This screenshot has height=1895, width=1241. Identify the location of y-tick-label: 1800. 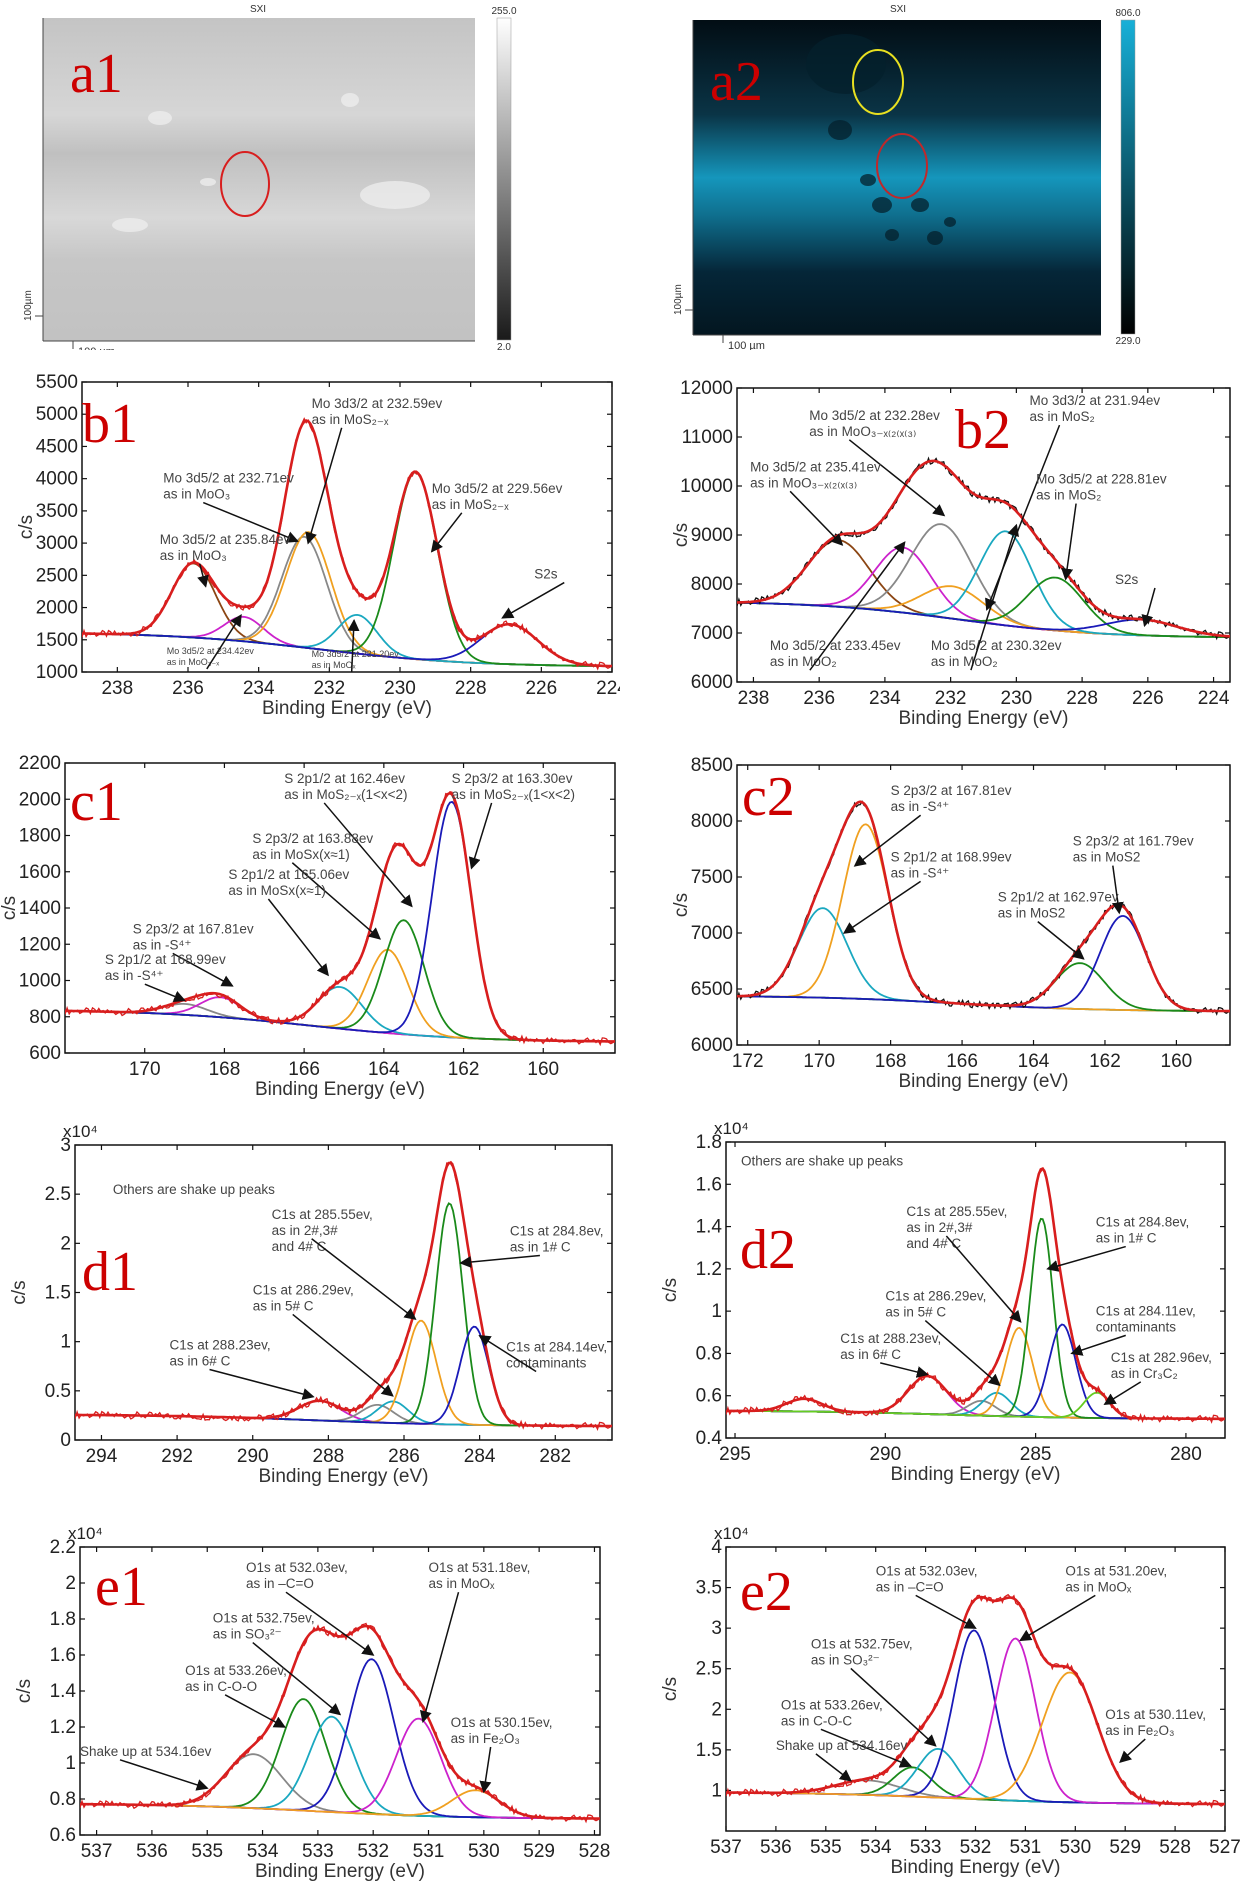
(40, 836).